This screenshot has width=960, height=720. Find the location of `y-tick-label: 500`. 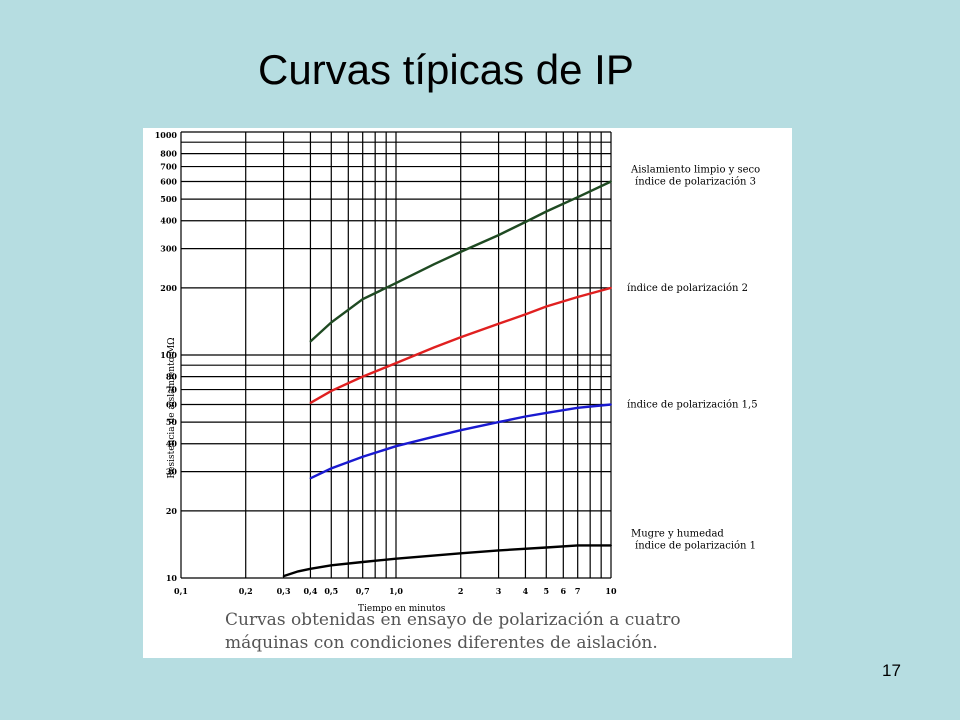

y-tick-label: 500 is located at coordinates (168, 199).